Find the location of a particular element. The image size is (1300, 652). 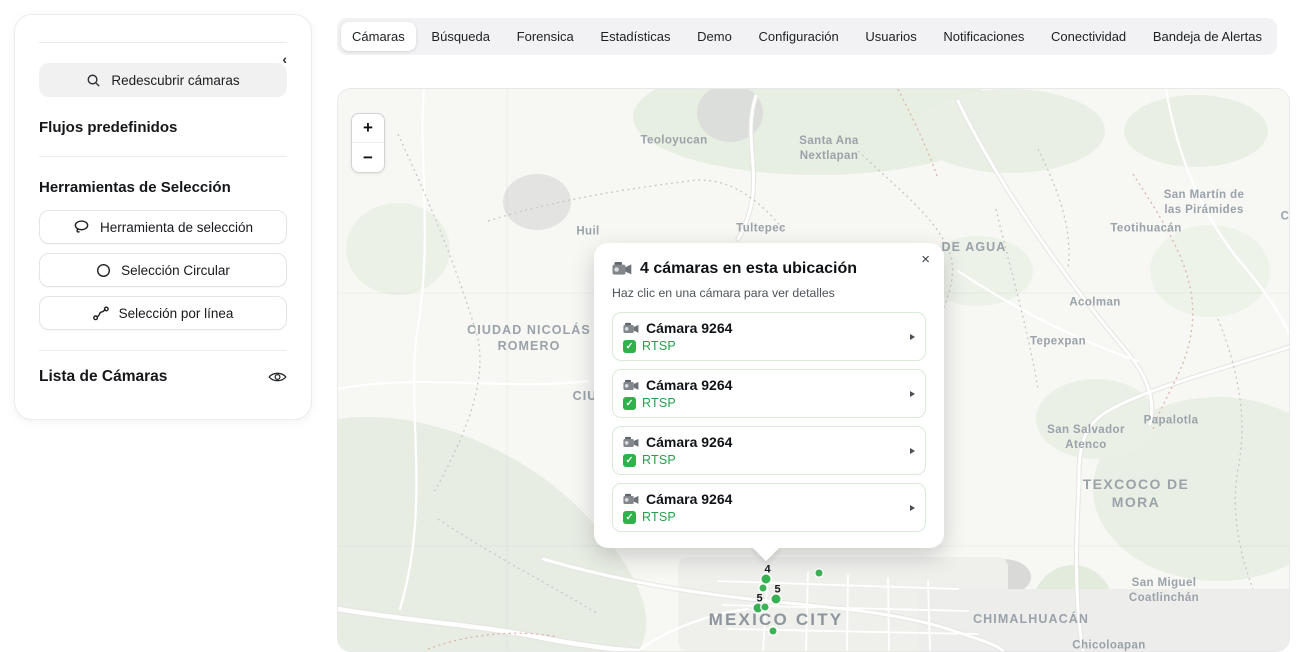

close-icon: × is located at coordinates (925, 259).